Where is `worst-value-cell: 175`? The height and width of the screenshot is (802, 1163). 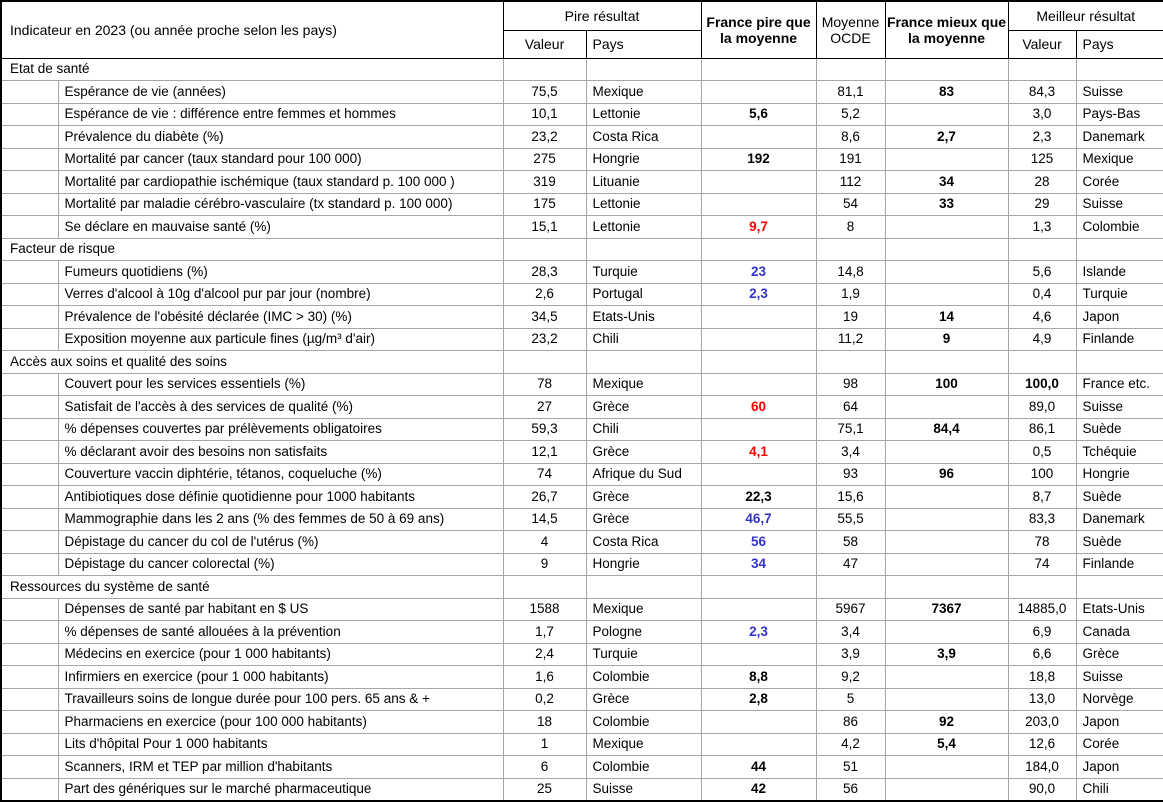
worst-value-cell: 175 is located at coordinates (544, 204).